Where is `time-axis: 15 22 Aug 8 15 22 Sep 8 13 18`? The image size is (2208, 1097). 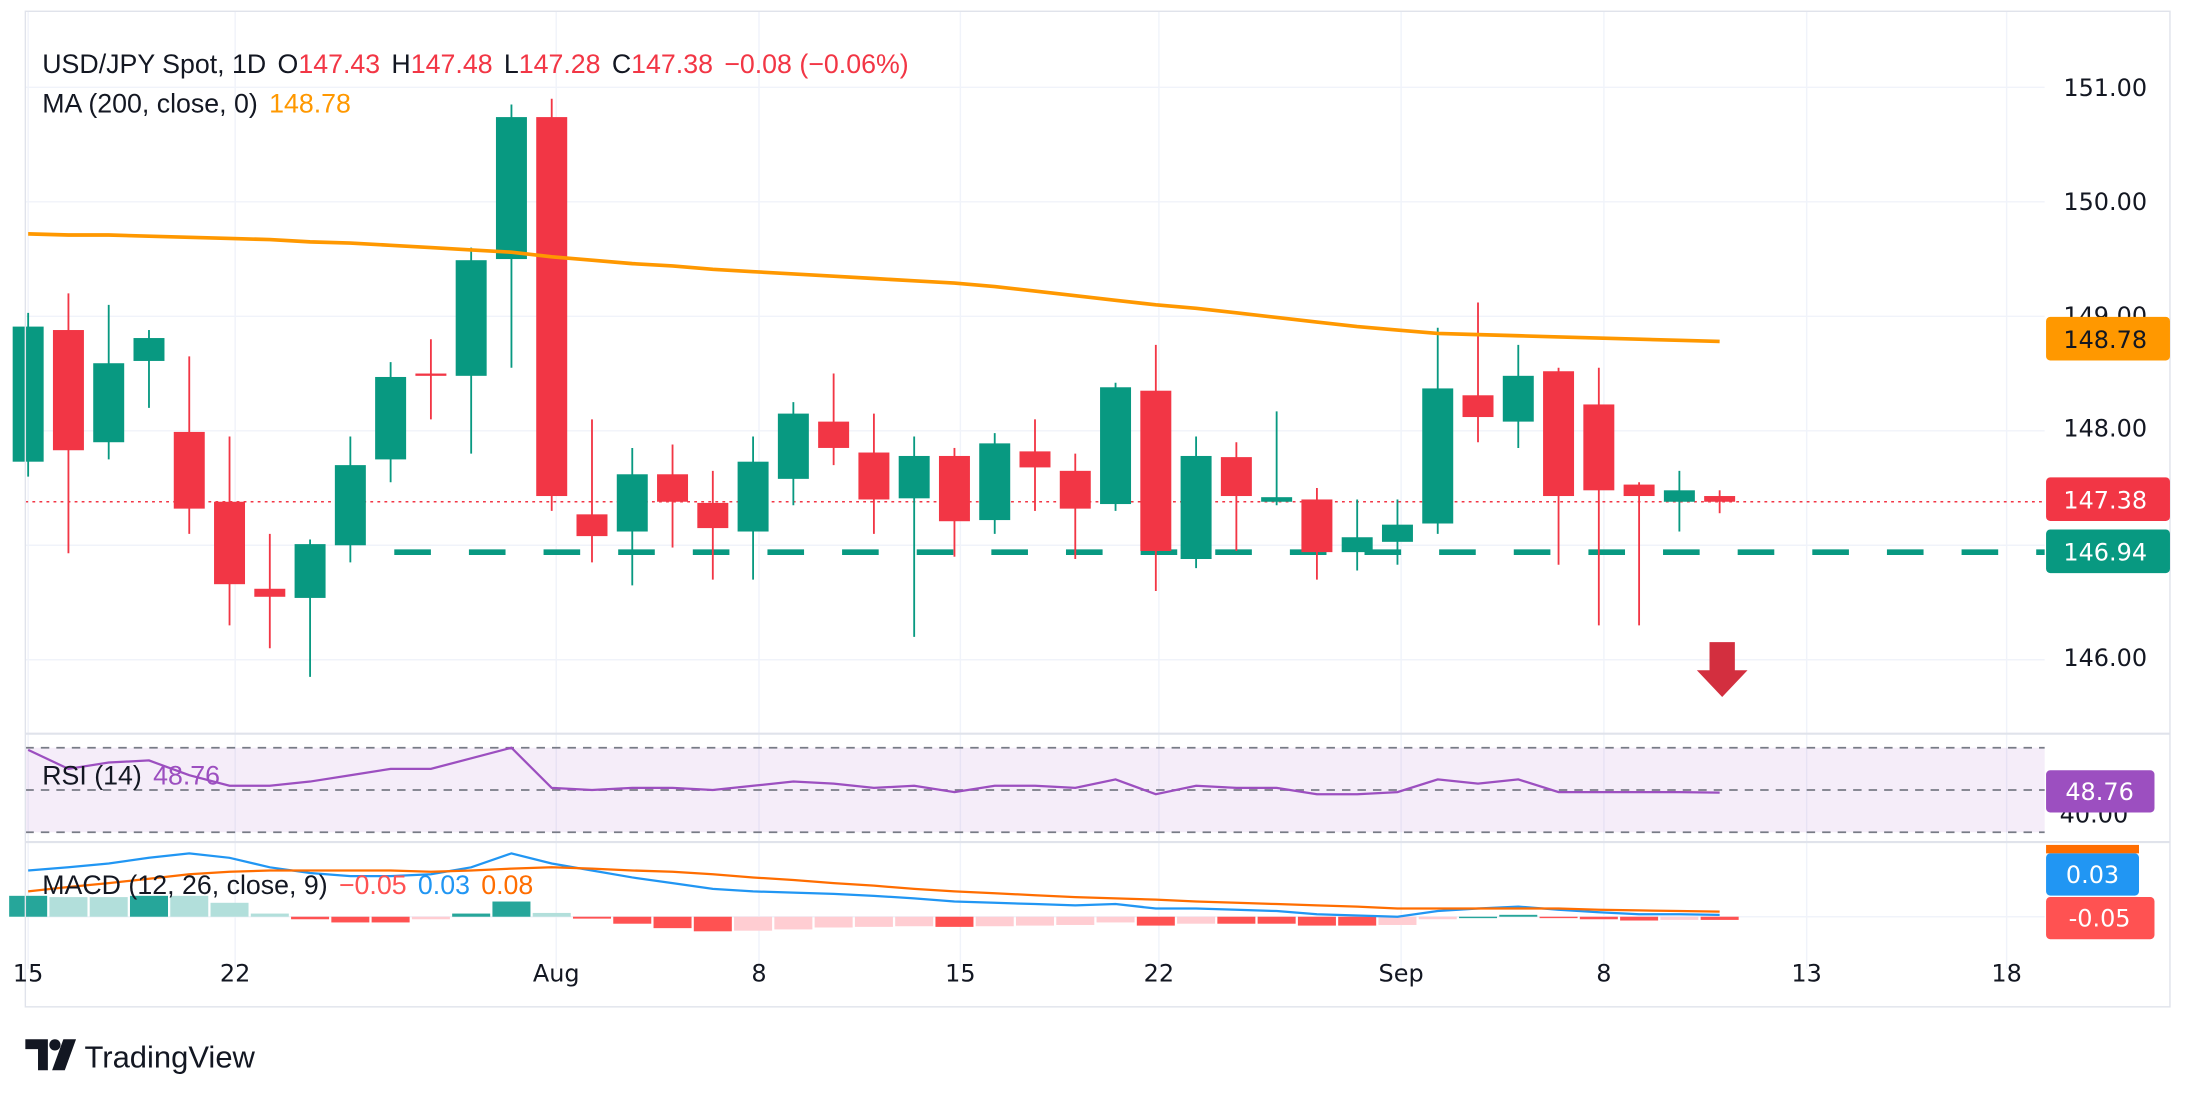 time-axis: 15 22 Aug 8 15 22 Sep 8 13 18 is located at coordinates (1017, 974).